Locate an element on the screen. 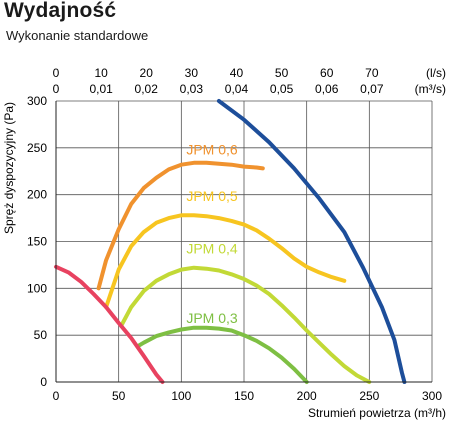  y-axis-label: Spręż dyspozycyjny (Pa) is located at coordinates (9, 168).